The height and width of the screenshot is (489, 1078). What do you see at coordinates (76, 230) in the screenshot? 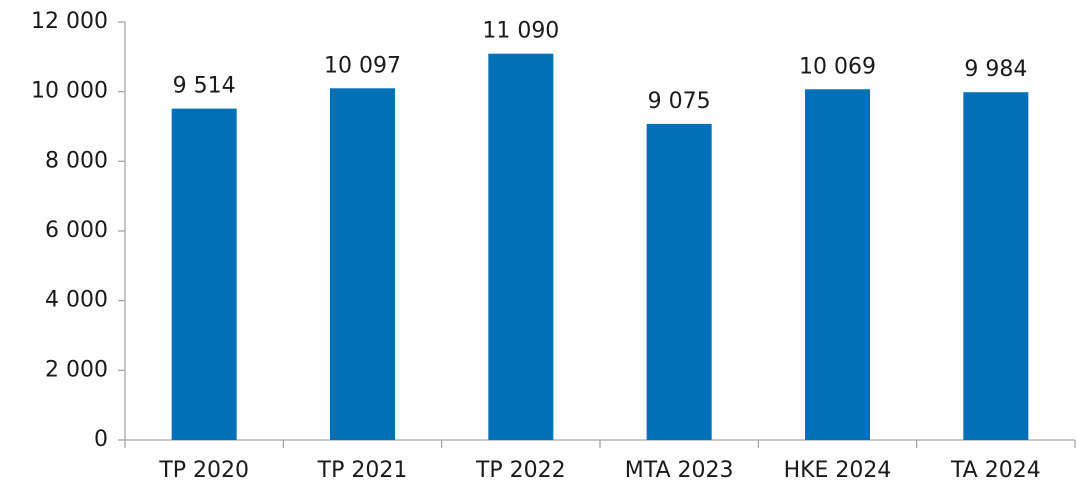
I see `y-tick-label: 6 000` at bounding box center [76, 230].